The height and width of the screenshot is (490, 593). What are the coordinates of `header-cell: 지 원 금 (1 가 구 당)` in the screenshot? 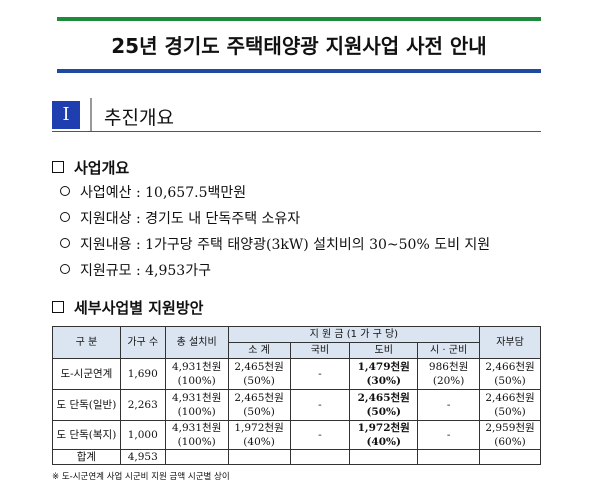 It's located at (354, 334).